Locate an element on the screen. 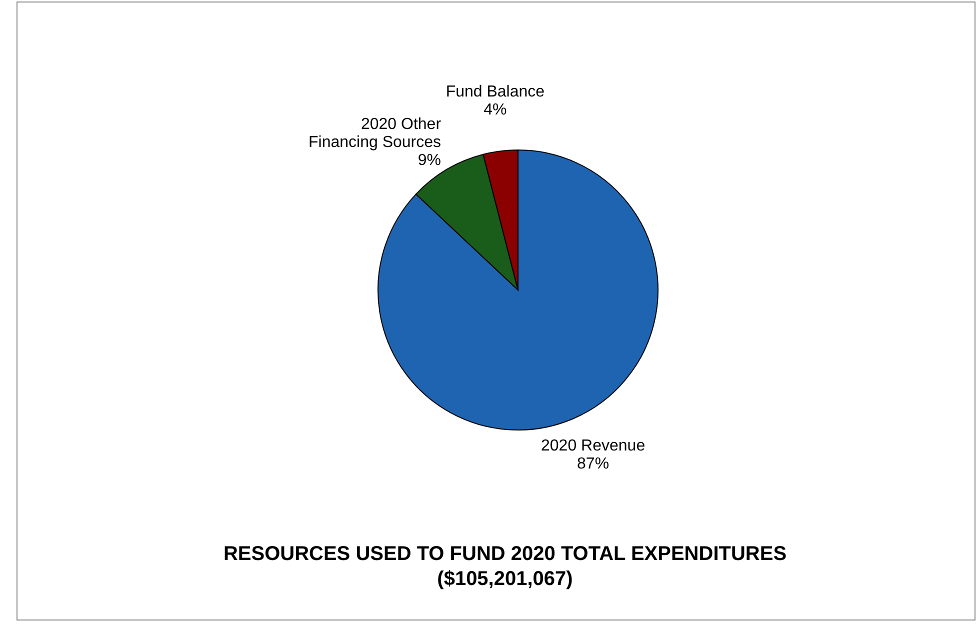  data-label: 9% is located at coordinates (430, 160).